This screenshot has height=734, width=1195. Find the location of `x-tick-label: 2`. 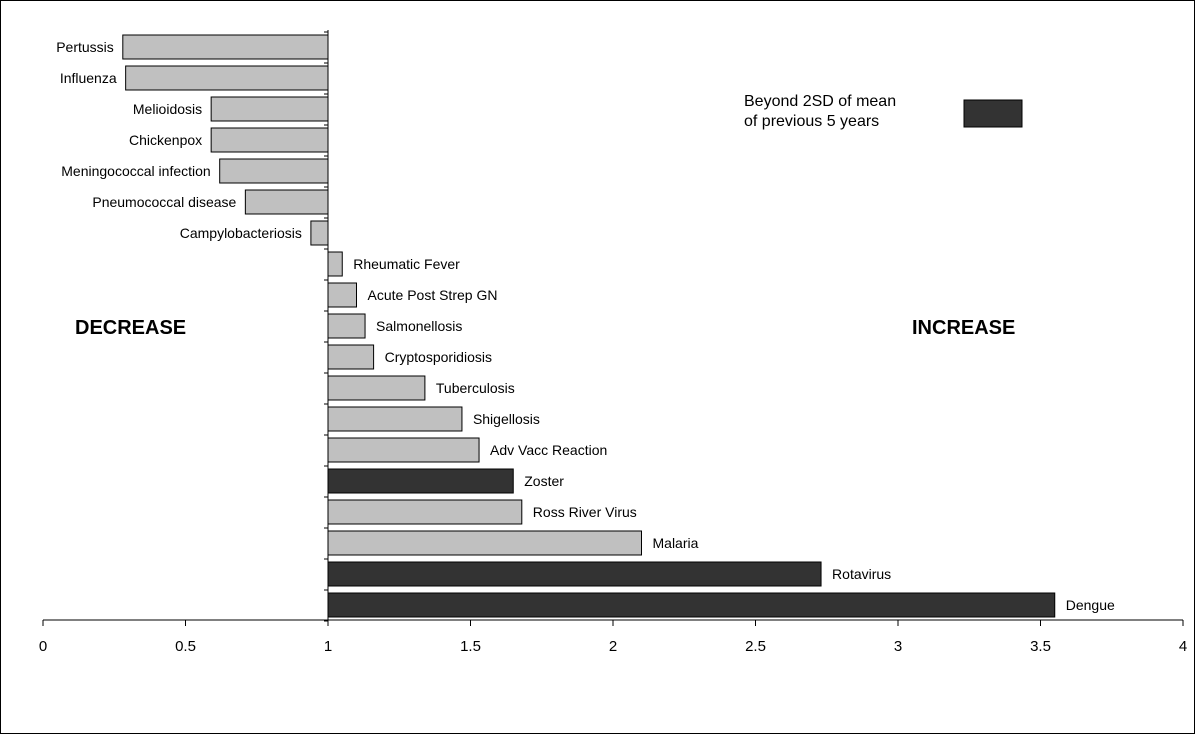

x-tick-label: 2 is located at coordinates (613, 646).